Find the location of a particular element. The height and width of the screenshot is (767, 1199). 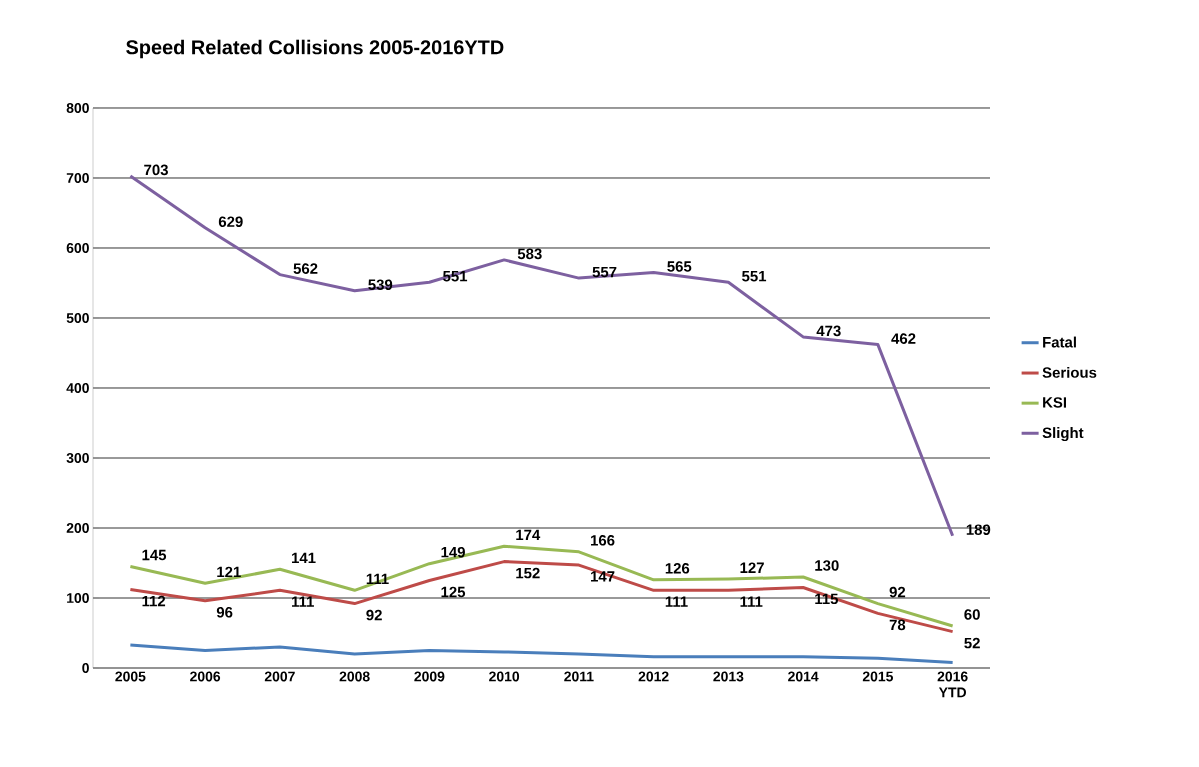

data-label: 115 is located at coordinates (827, 599).